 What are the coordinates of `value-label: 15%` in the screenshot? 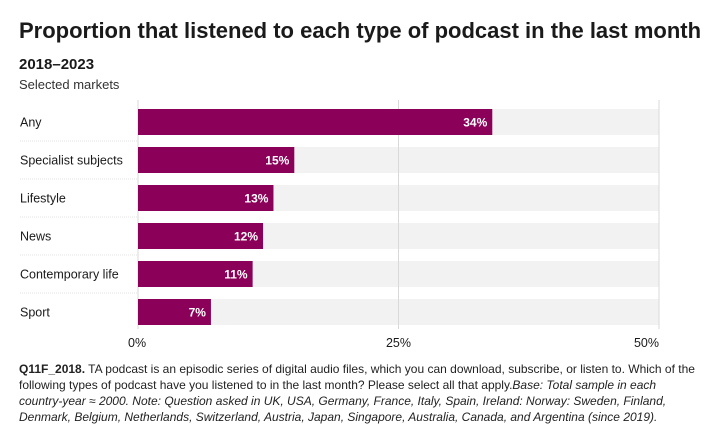 It's located at (277, 161).